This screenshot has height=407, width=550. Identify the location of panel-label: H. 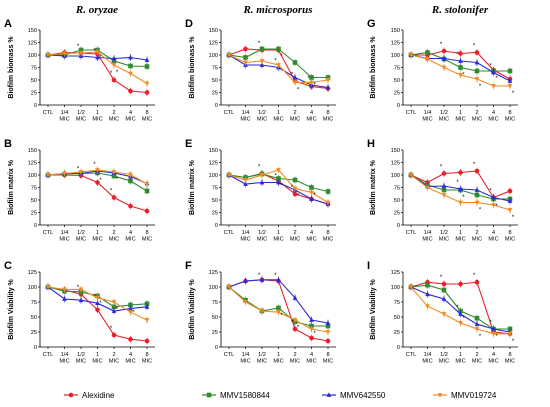
(371, 144).